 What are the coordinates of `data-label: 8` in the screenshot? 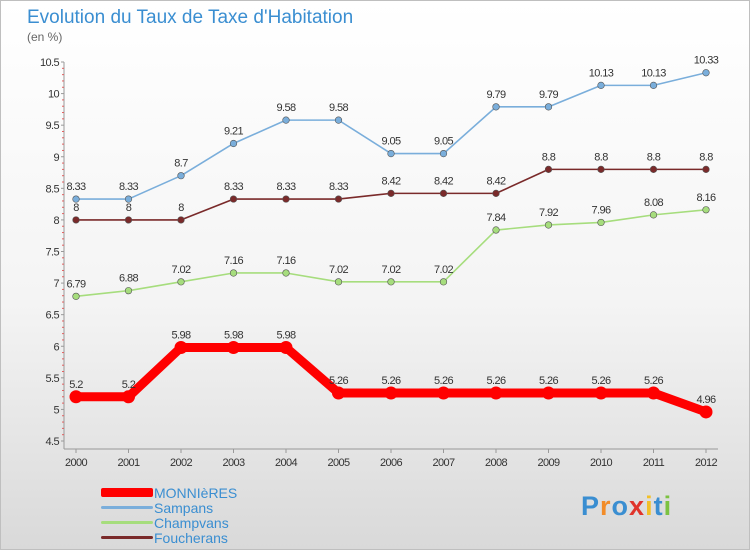 It's located at (129, 208).